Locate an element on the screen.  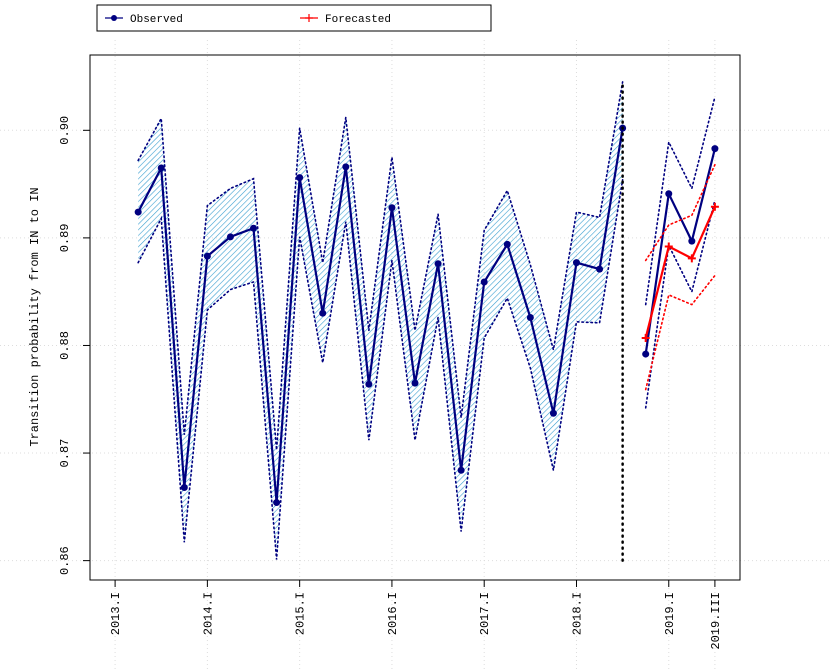
x-tick-label: 2018.I is located at coordinates (577, 613).